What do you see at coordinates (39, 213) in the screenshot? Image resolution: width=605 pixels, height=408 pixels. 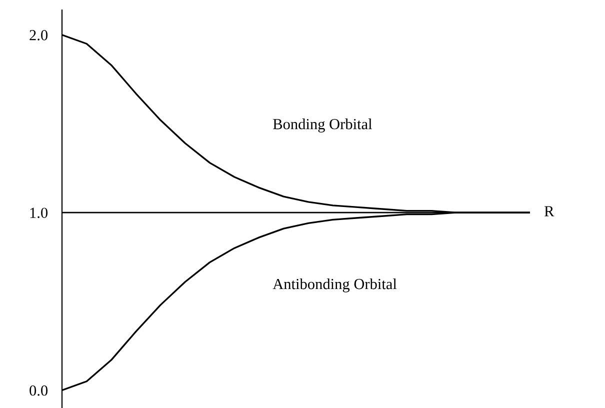 I see `y-tick-label: 1.0` at bounding box center [39, 213].